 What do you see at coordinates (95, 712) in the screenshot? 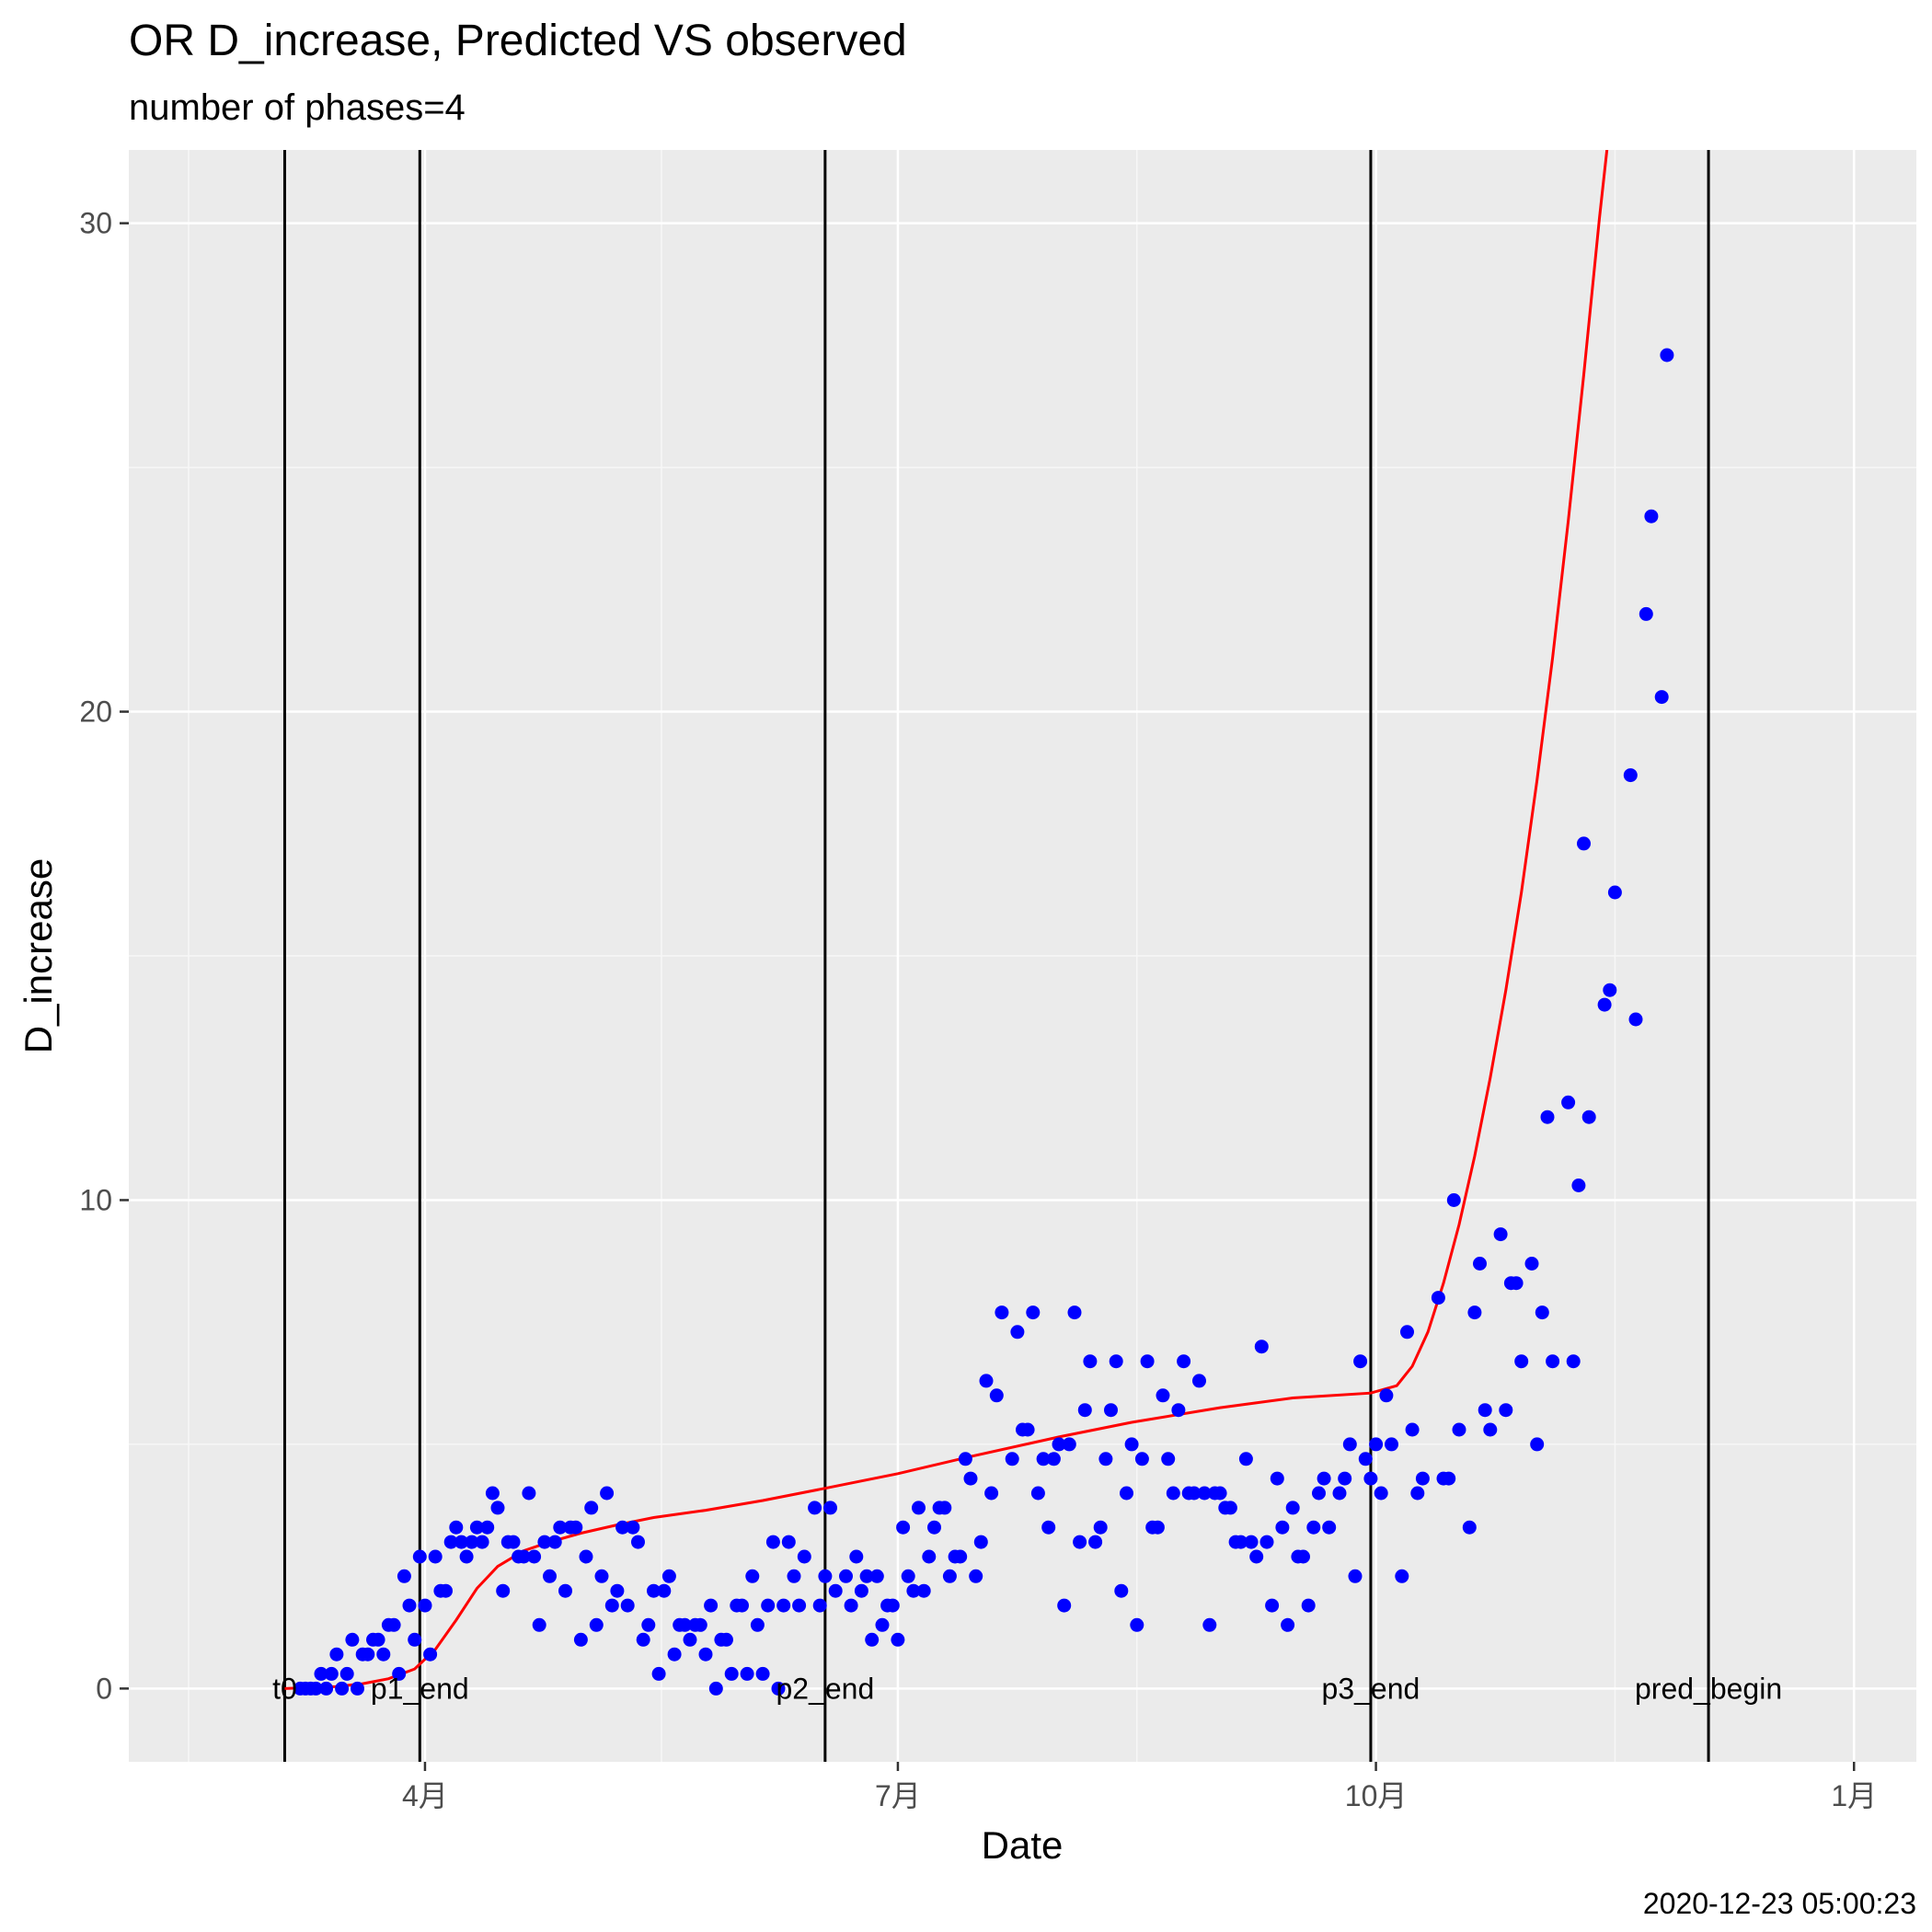
I see `y-tick-label: 20` at bounding box center [95, 712].